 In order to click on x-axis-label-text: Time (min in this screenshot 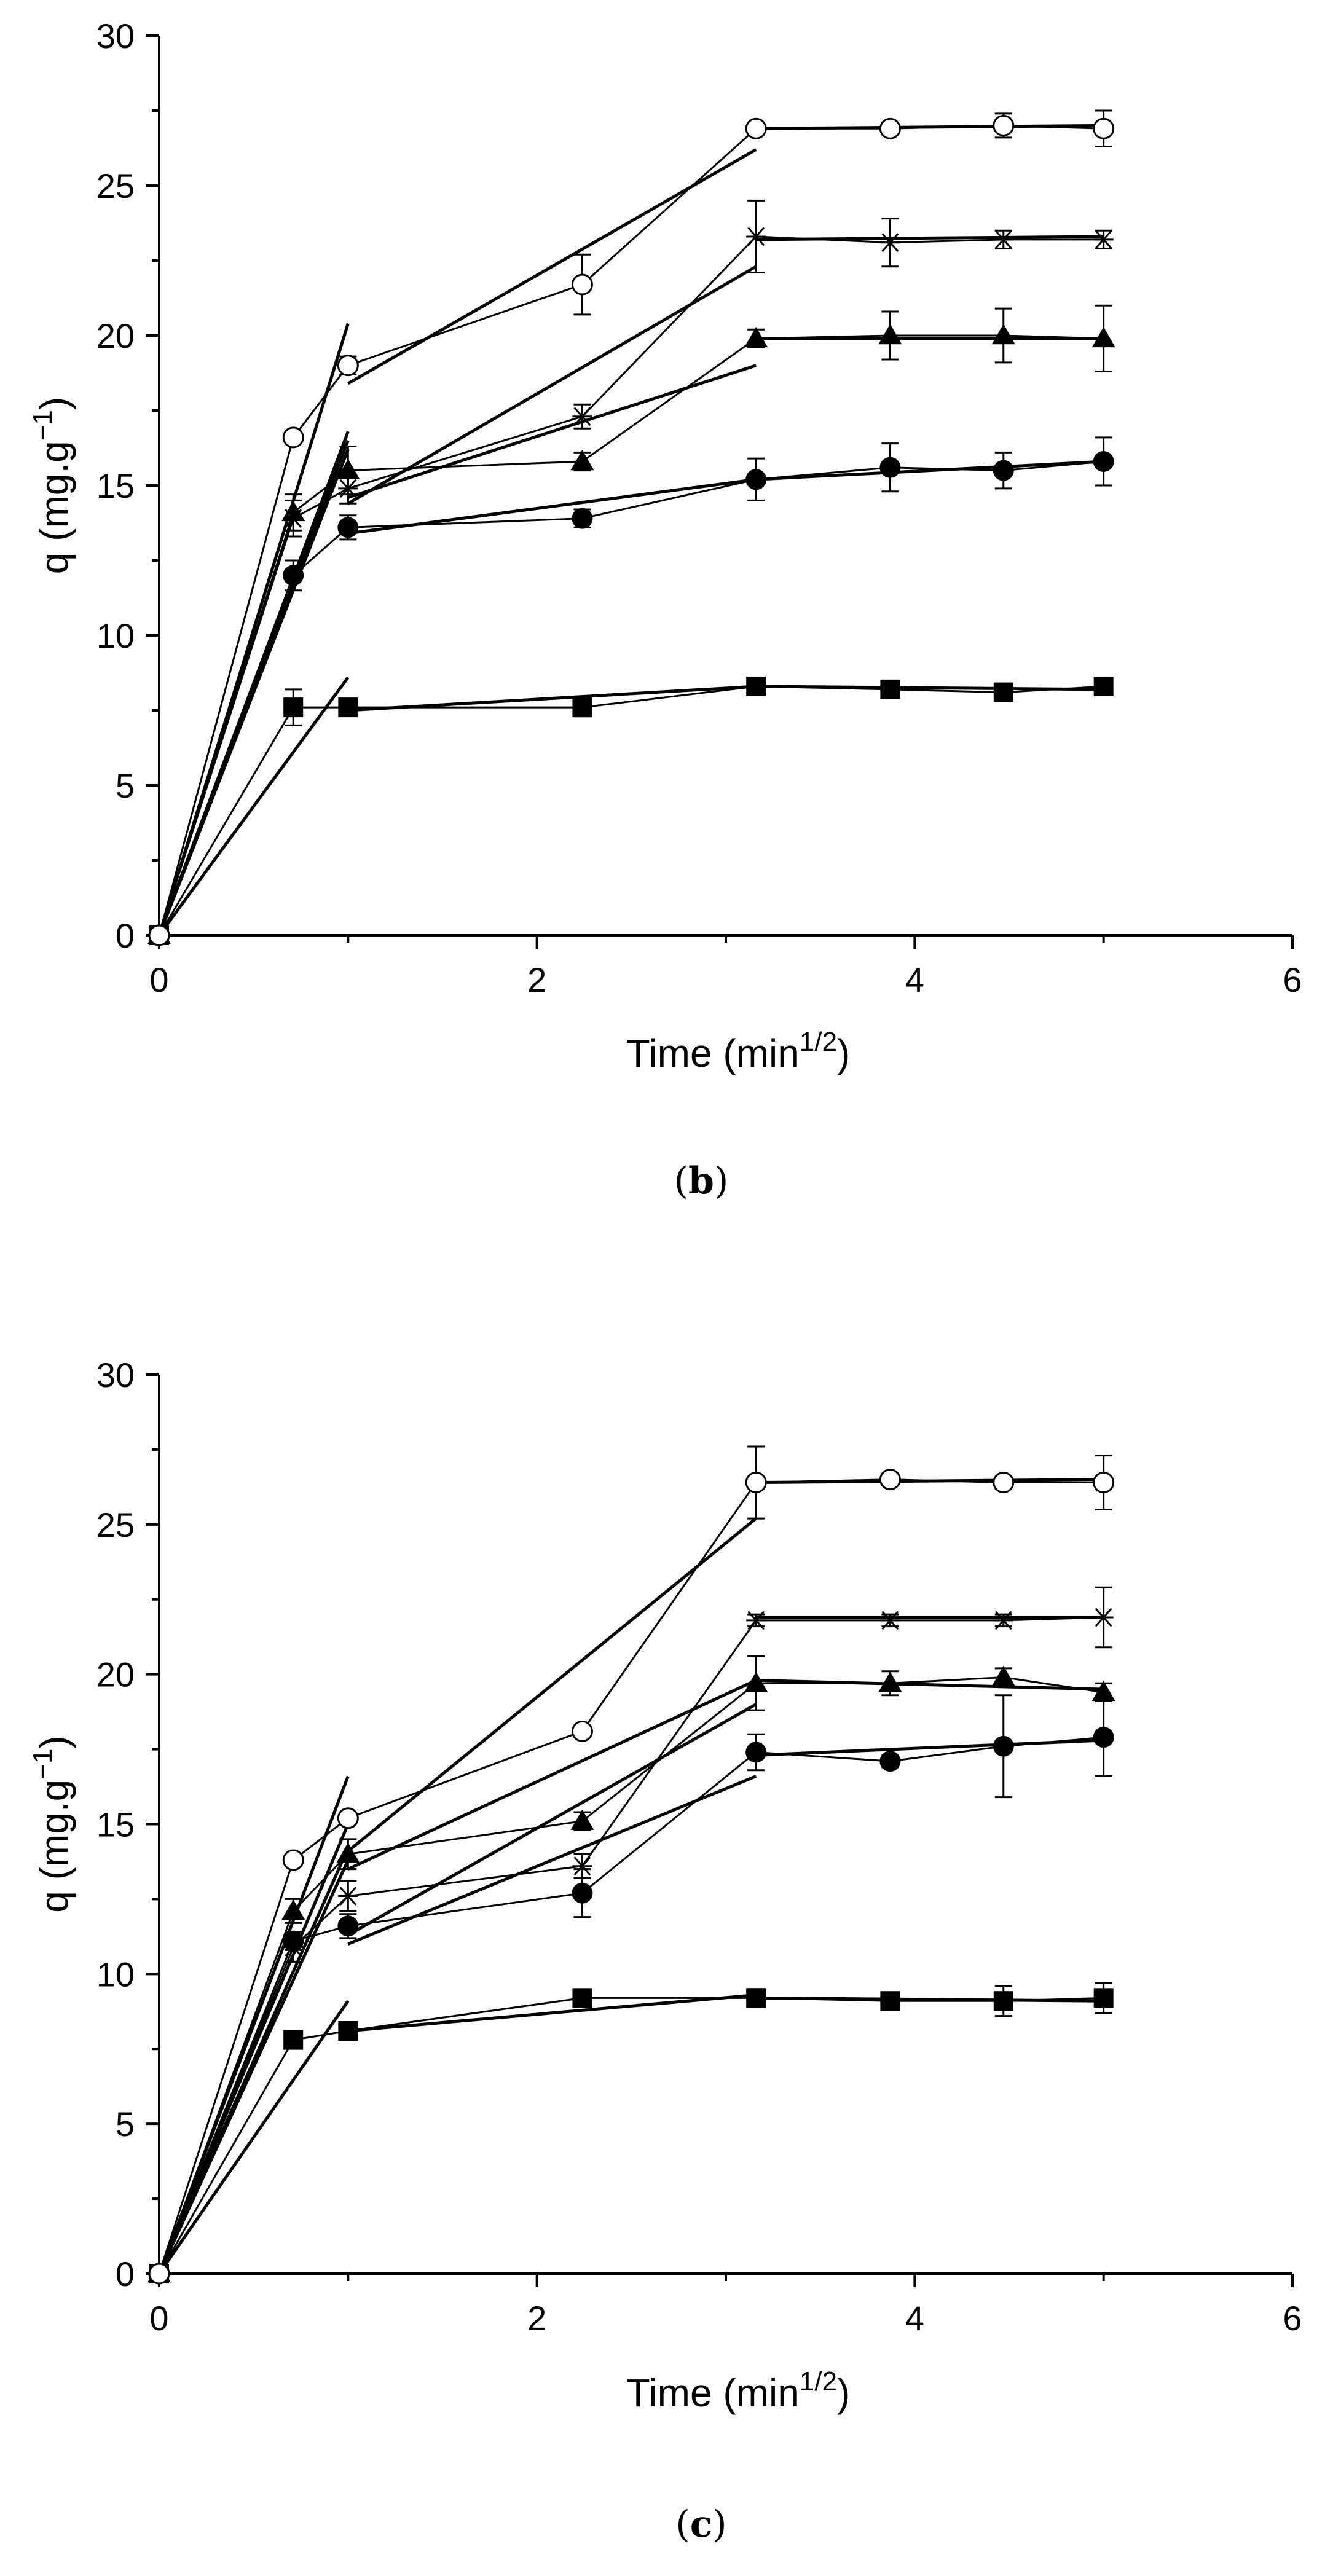, I will do `click(713, 2393)`.